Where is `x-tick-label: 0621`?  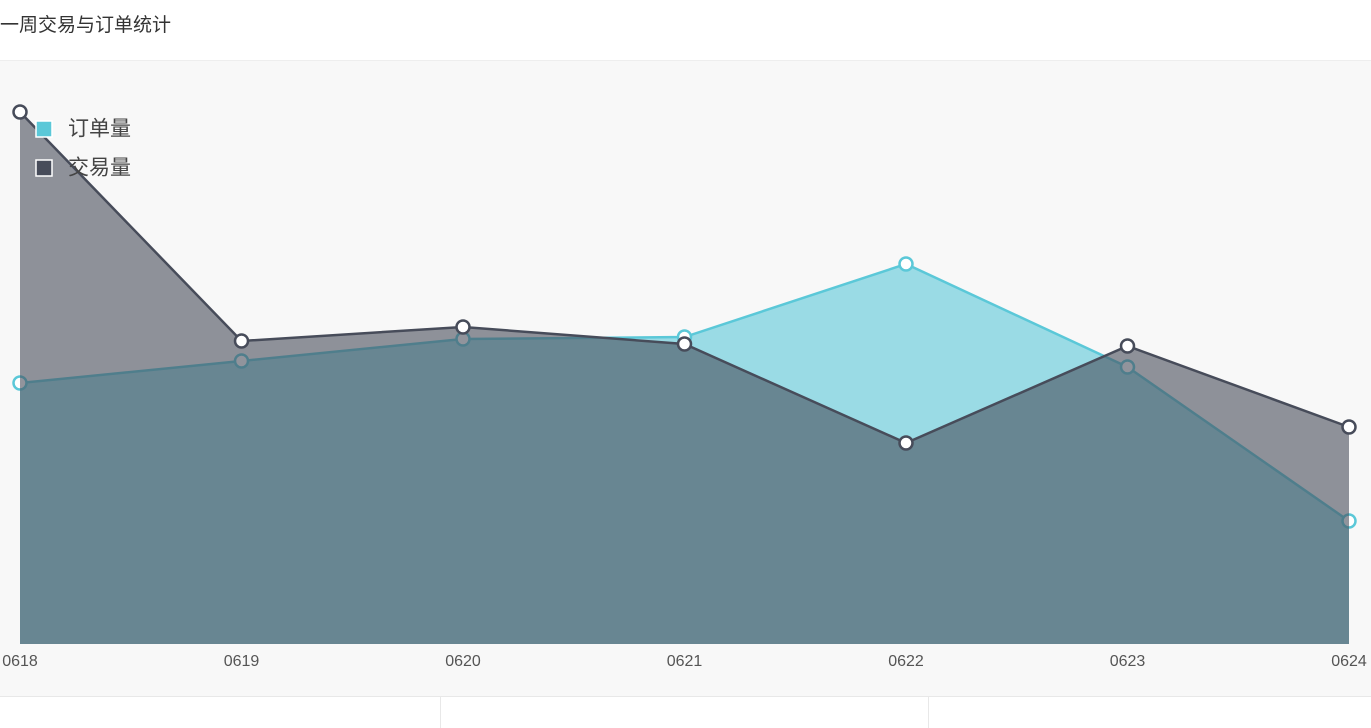 x-tick-label: 0621 is located at coordinates (685, 661).